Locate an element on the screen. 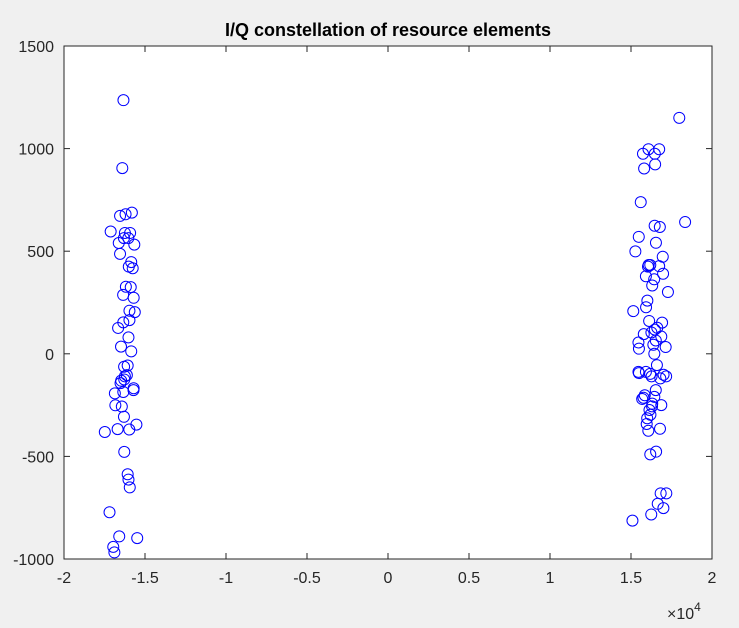 The height and width of the screenshot is (628, 739). x-tick-label-6: 1 is located at coordinates (550, 578).